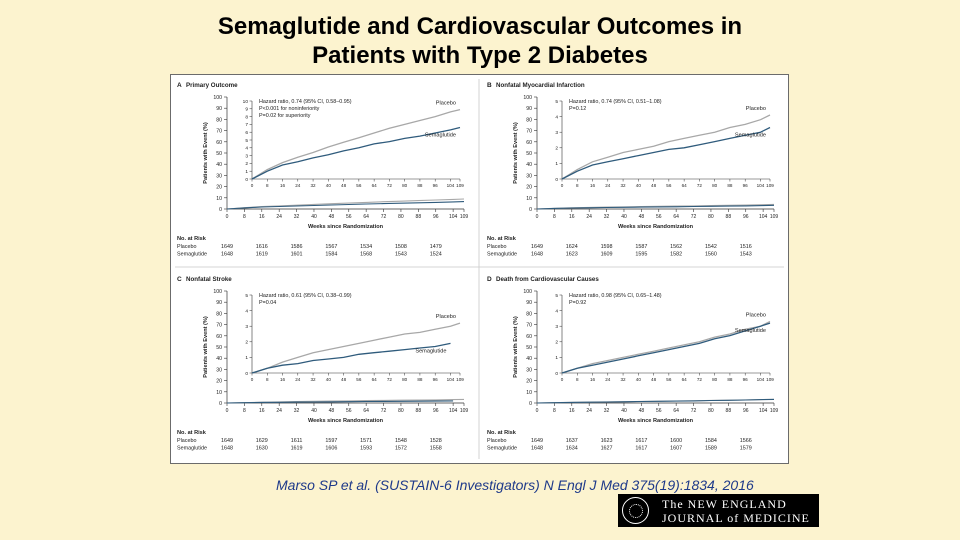  Describe the element at coordinates (537, 441) in the screenshot. I see `risk-table-value: 1649` at that location.